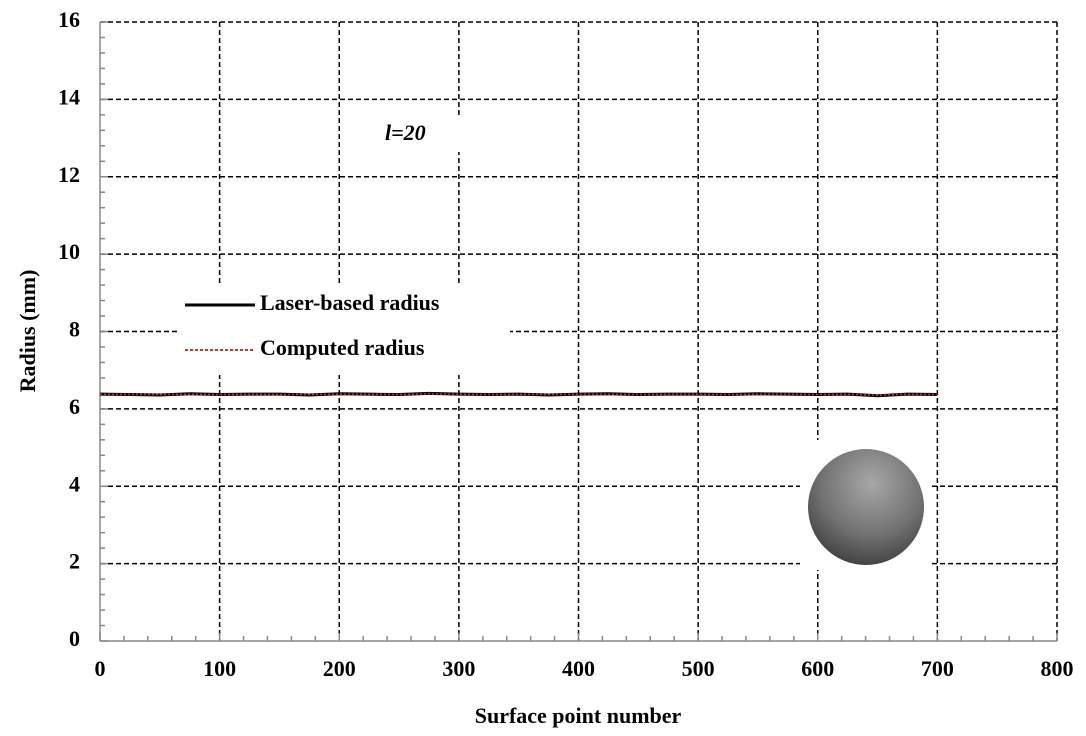 This screenshot has width=1086, height=736. What do you see at coordinates (518, 395) in the screenshot?
I see `series-line` at bounding box center [518, 395].